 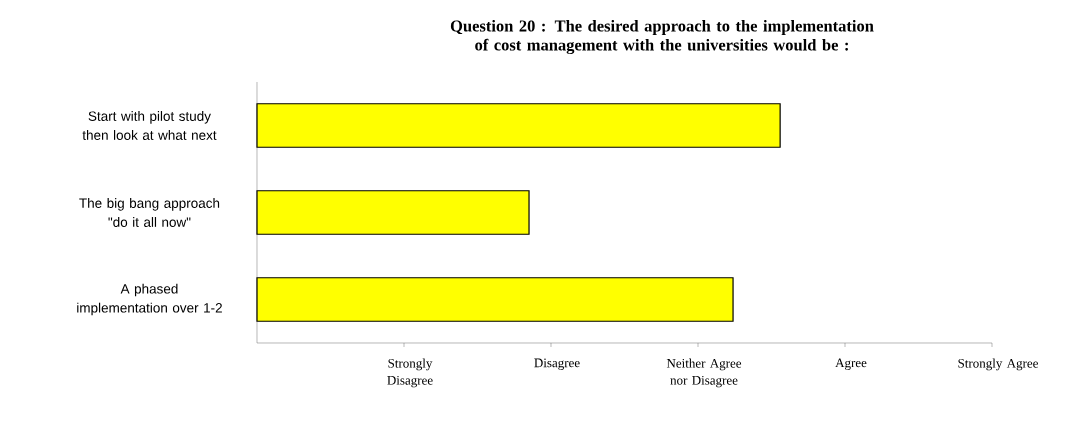 What do you see at coordinates (149, 125) in the screenshot?
I see `y-tick-label: Start with pilot study then look at what next` at bounding box center [149, 125].